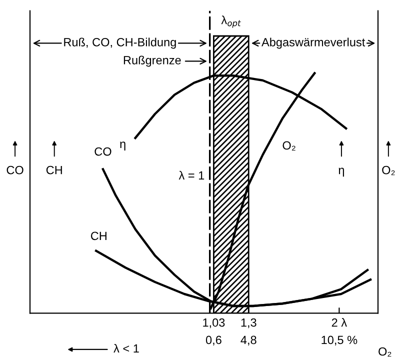 The image size is (400, 360). I want to click on series-label: CO, so click(103, 151).